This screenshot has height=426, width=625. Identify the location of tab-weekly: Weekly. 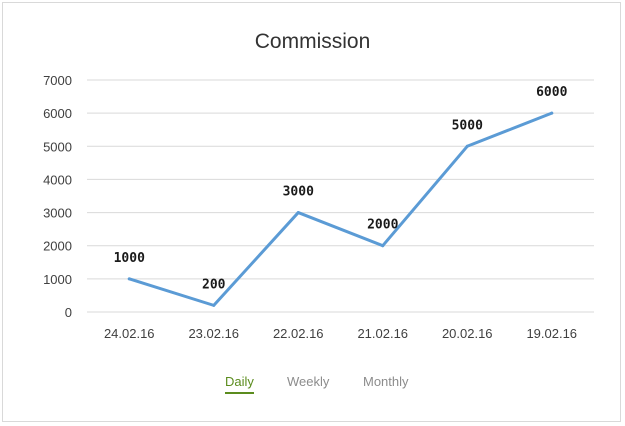
(308, 381).